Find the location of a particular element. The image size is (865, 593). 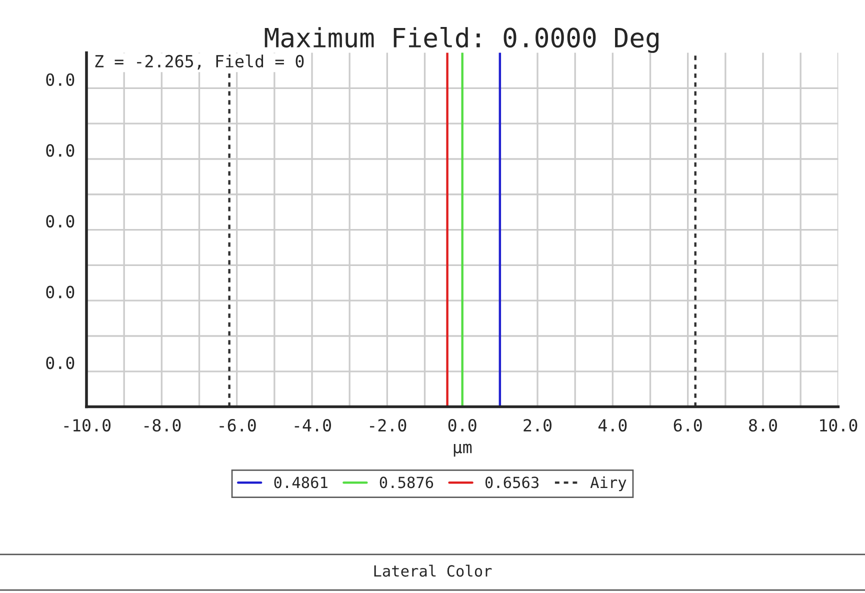

x-tick-label: 10.0 is located at coordinates (839, 425).